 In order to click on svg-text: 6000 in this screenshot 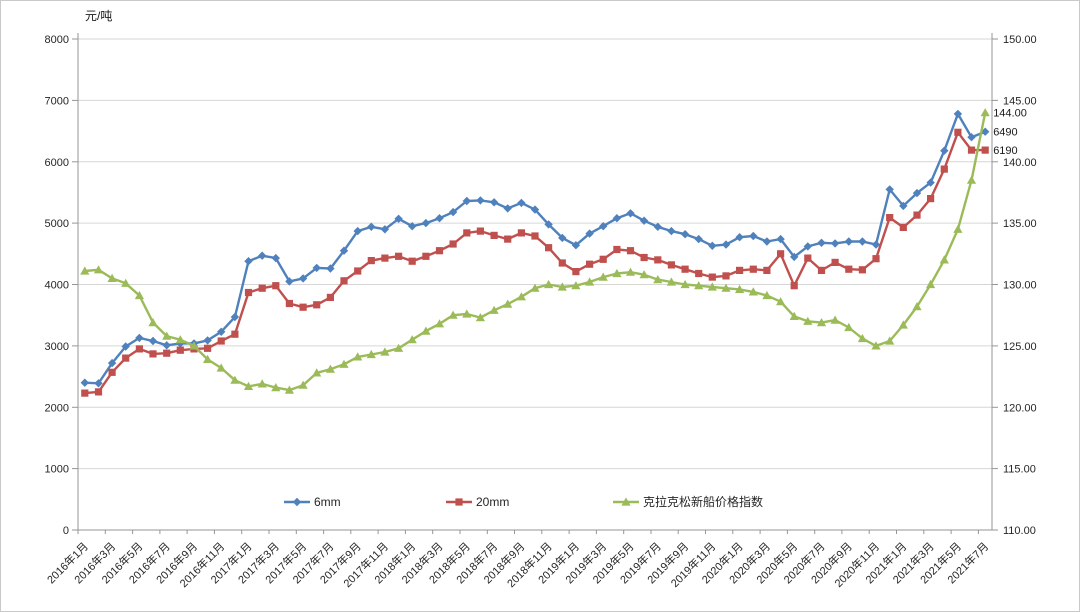, I will do `click(57, 163)`.